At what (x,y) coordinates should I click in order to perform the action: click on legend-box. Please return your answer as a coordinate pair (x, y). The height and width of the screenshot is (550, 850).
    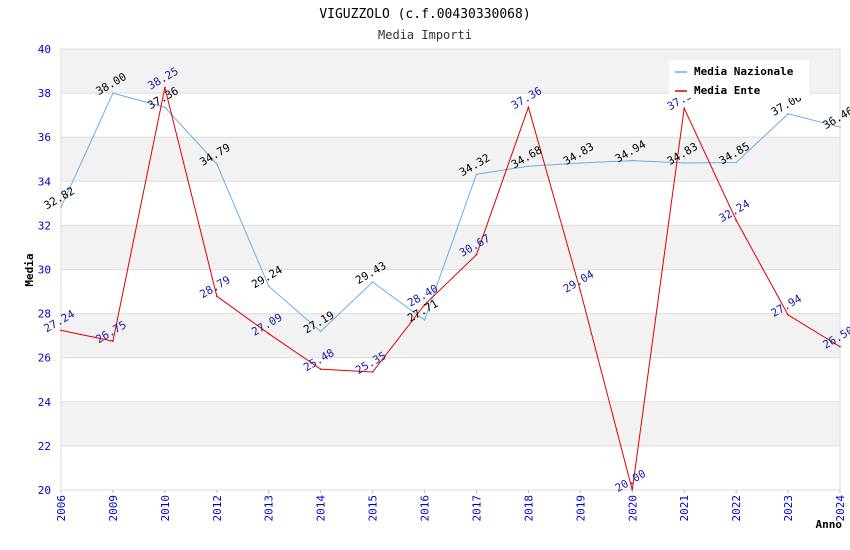
    Looking at the image, I should click on (739, 79).